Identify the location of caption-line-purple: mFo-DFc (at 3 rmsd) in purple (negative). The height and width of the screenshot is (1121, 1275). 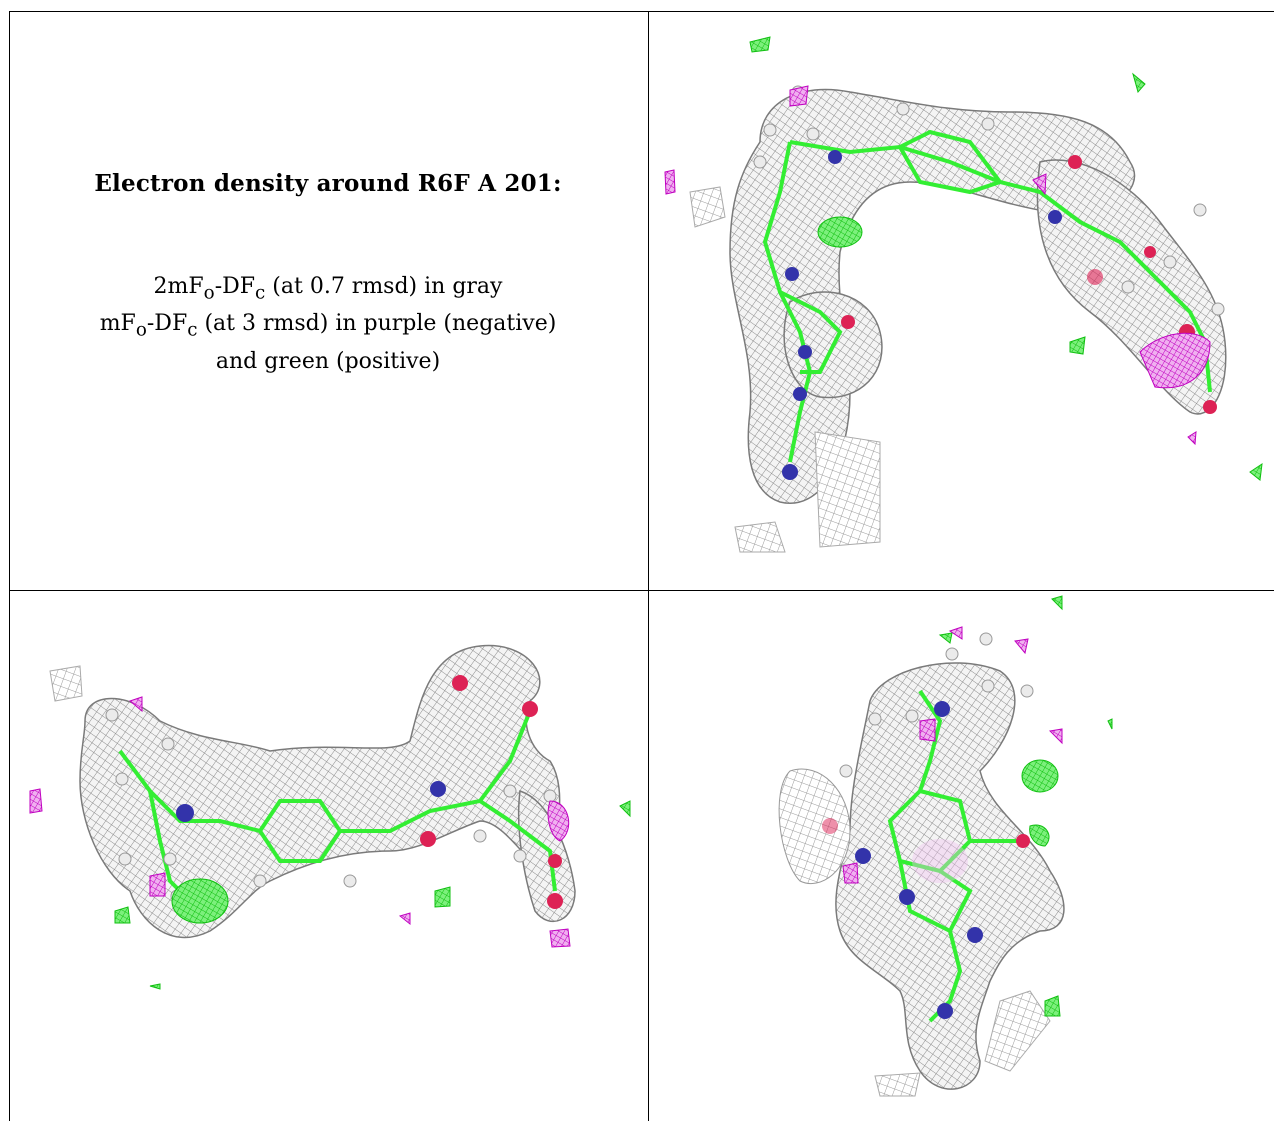
(328, 326).